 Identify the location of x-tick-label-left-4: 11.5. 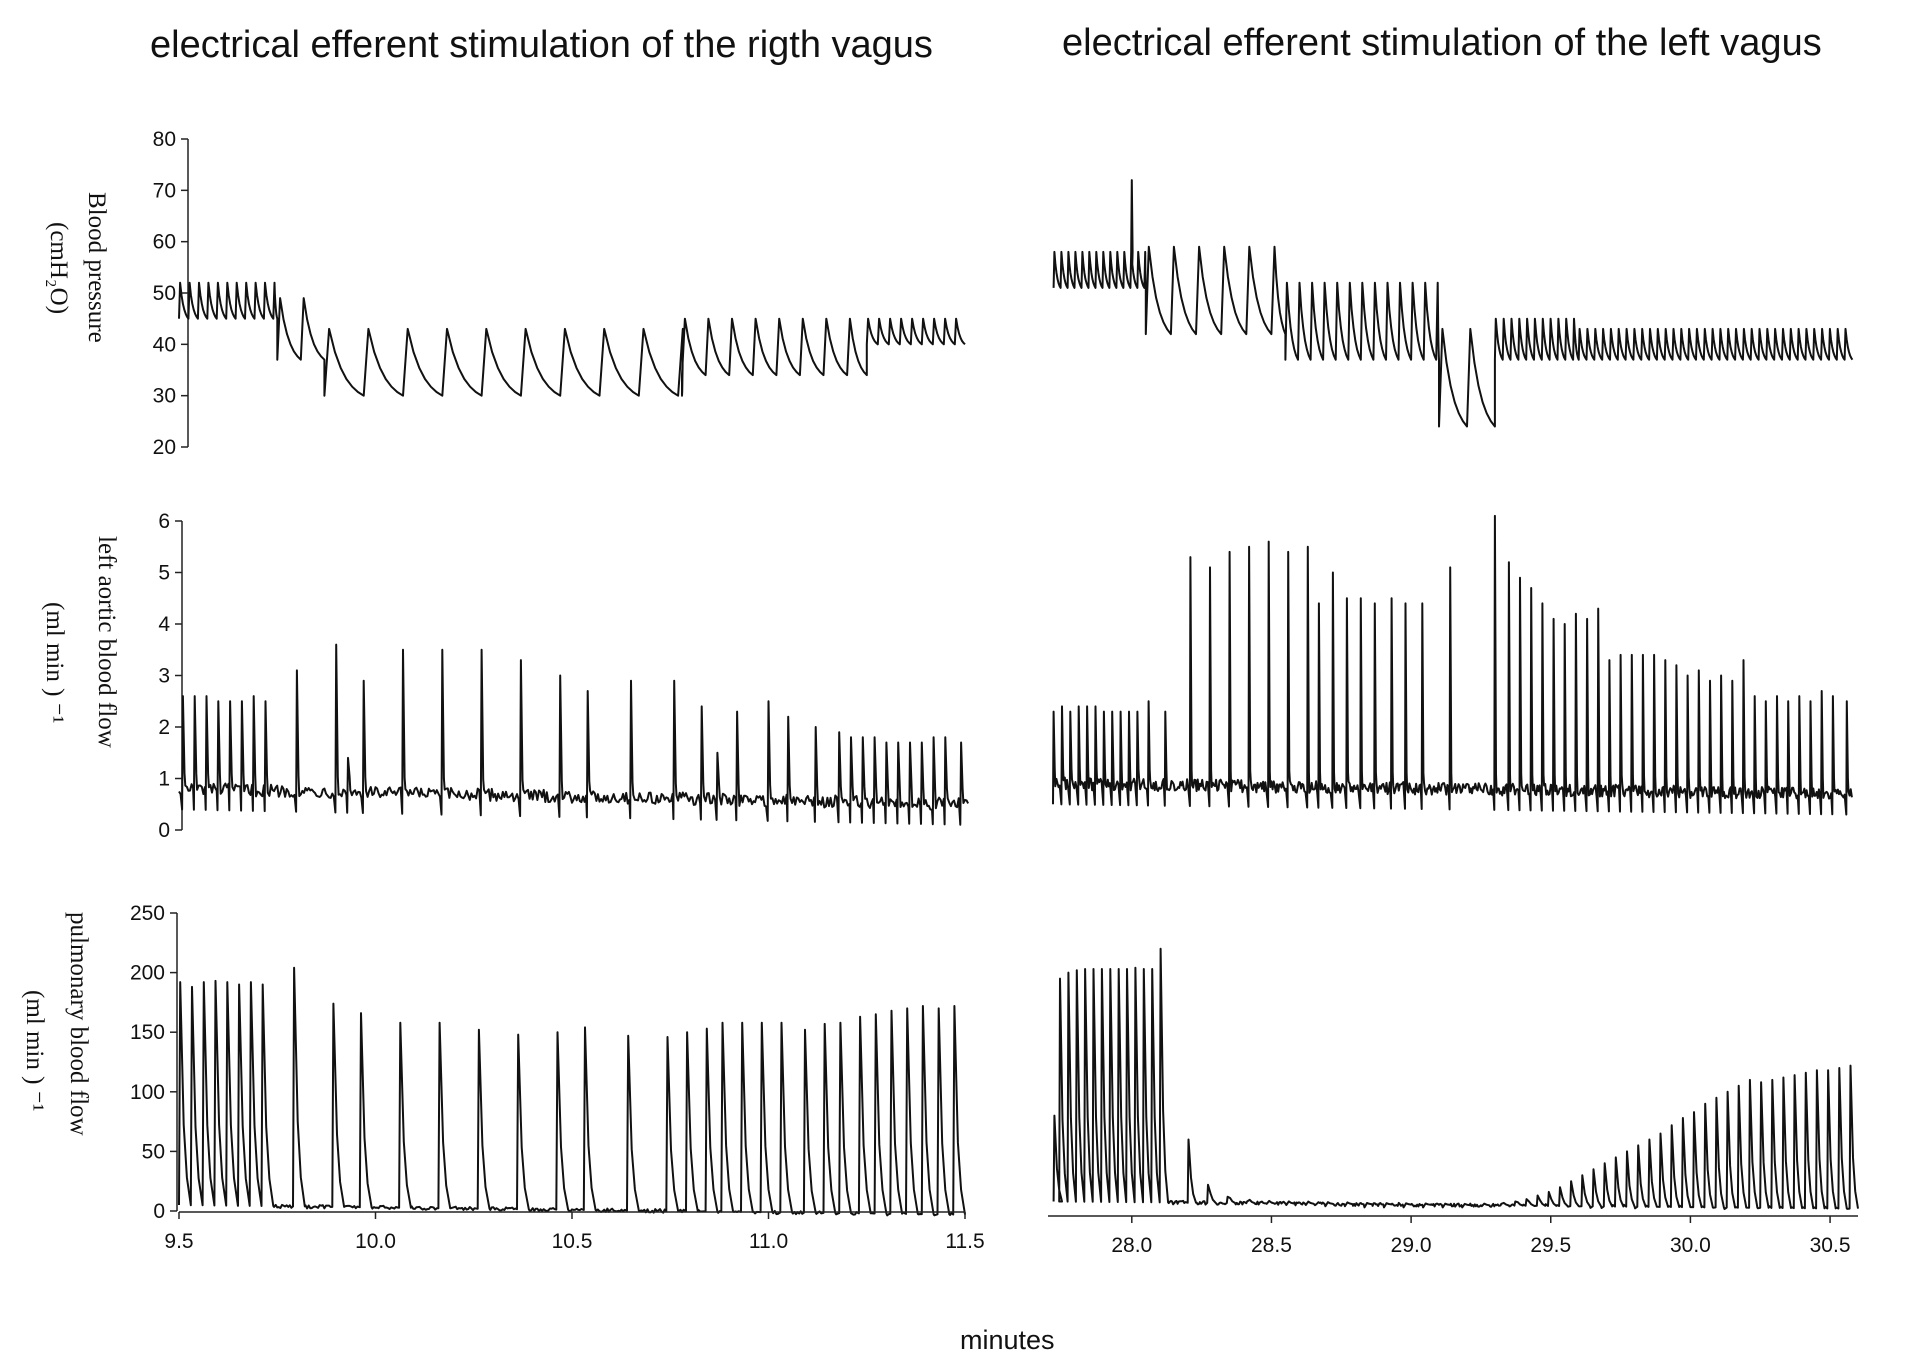
(964, 1241).